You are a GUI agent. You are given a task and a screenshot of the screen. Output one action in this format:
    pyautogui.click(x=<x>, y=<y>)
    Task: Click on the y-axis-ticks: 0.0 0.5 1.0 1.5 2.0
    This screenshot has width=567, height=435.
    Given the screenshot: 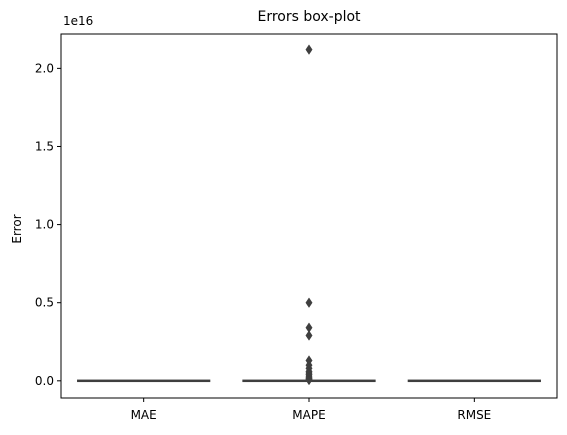 What is the action you would take?
    pyautogui.click(x=48, y=224)
    